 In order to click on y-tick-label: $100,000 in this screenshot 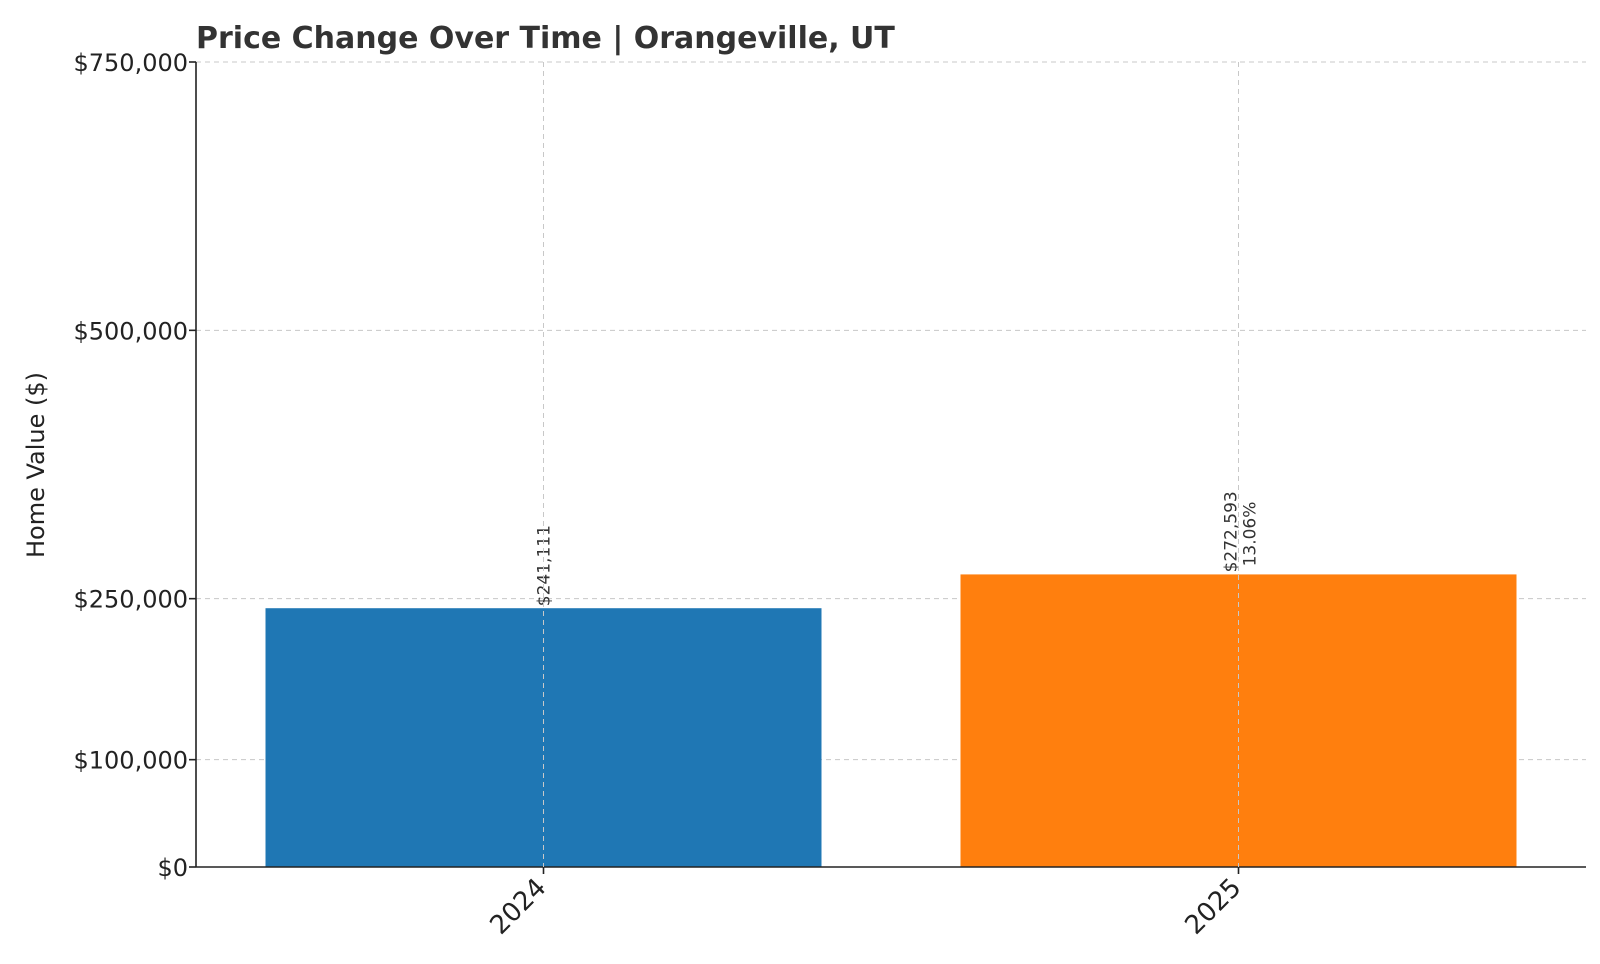, I will do `click(130, 761)`.